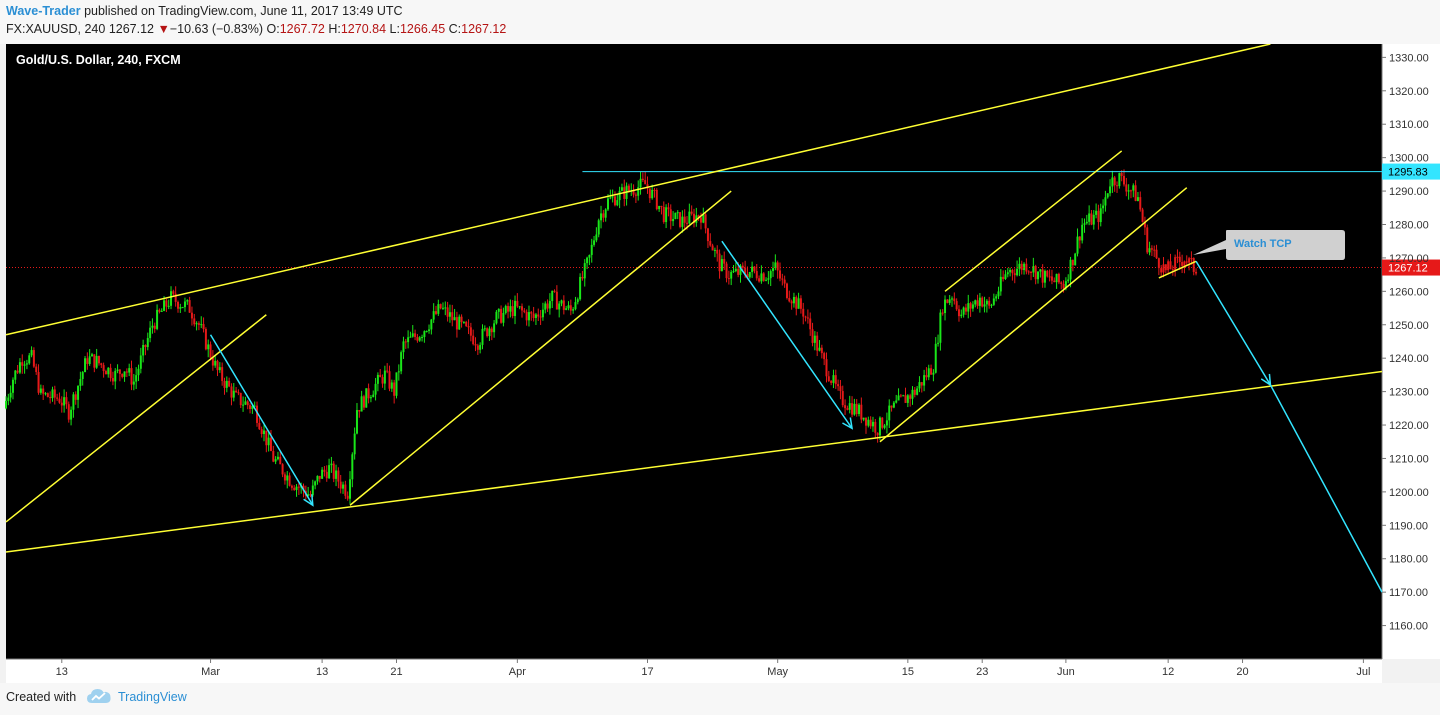 This screenshot has width=1440, height=715. I want to click on price-axis, so click(1411, 351).